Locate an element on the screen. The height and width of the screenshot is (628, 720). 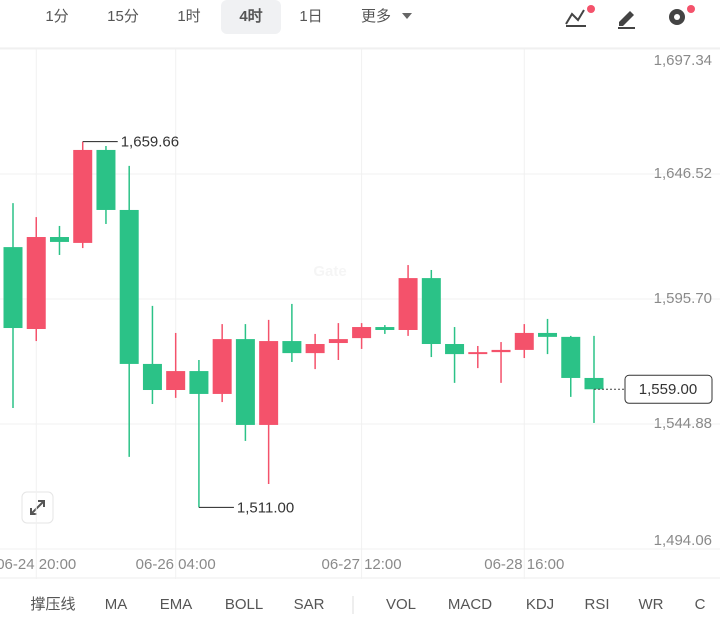
interval-tab: 1日 is located at coordinates (310, 16).